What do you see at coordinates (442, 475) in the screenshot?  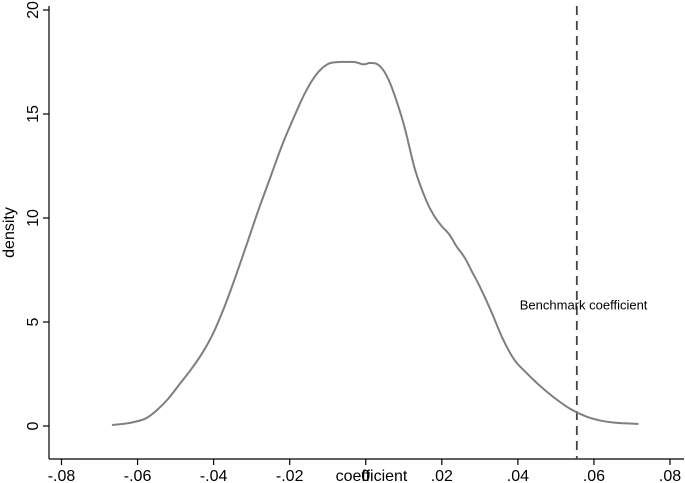 I see `x-tick-label: .02` at bounding box center [442, 475].